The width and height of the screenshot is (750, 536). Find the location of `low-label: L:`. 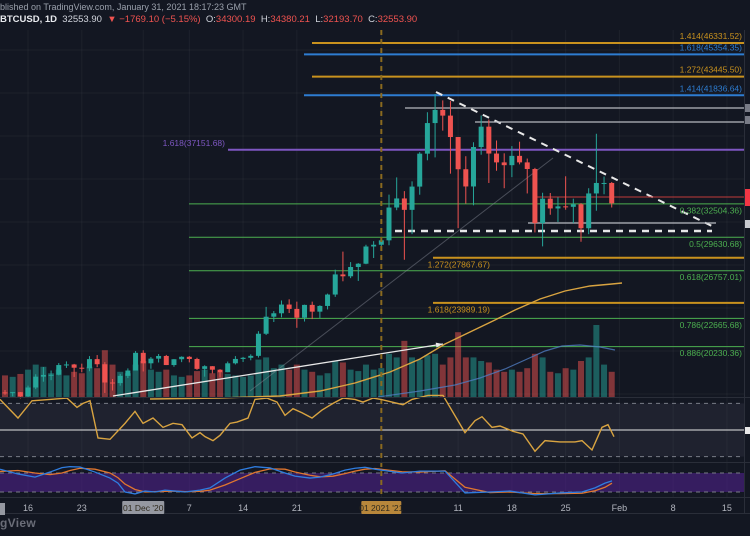

low-label: L: is located at coordinates (319, 19).